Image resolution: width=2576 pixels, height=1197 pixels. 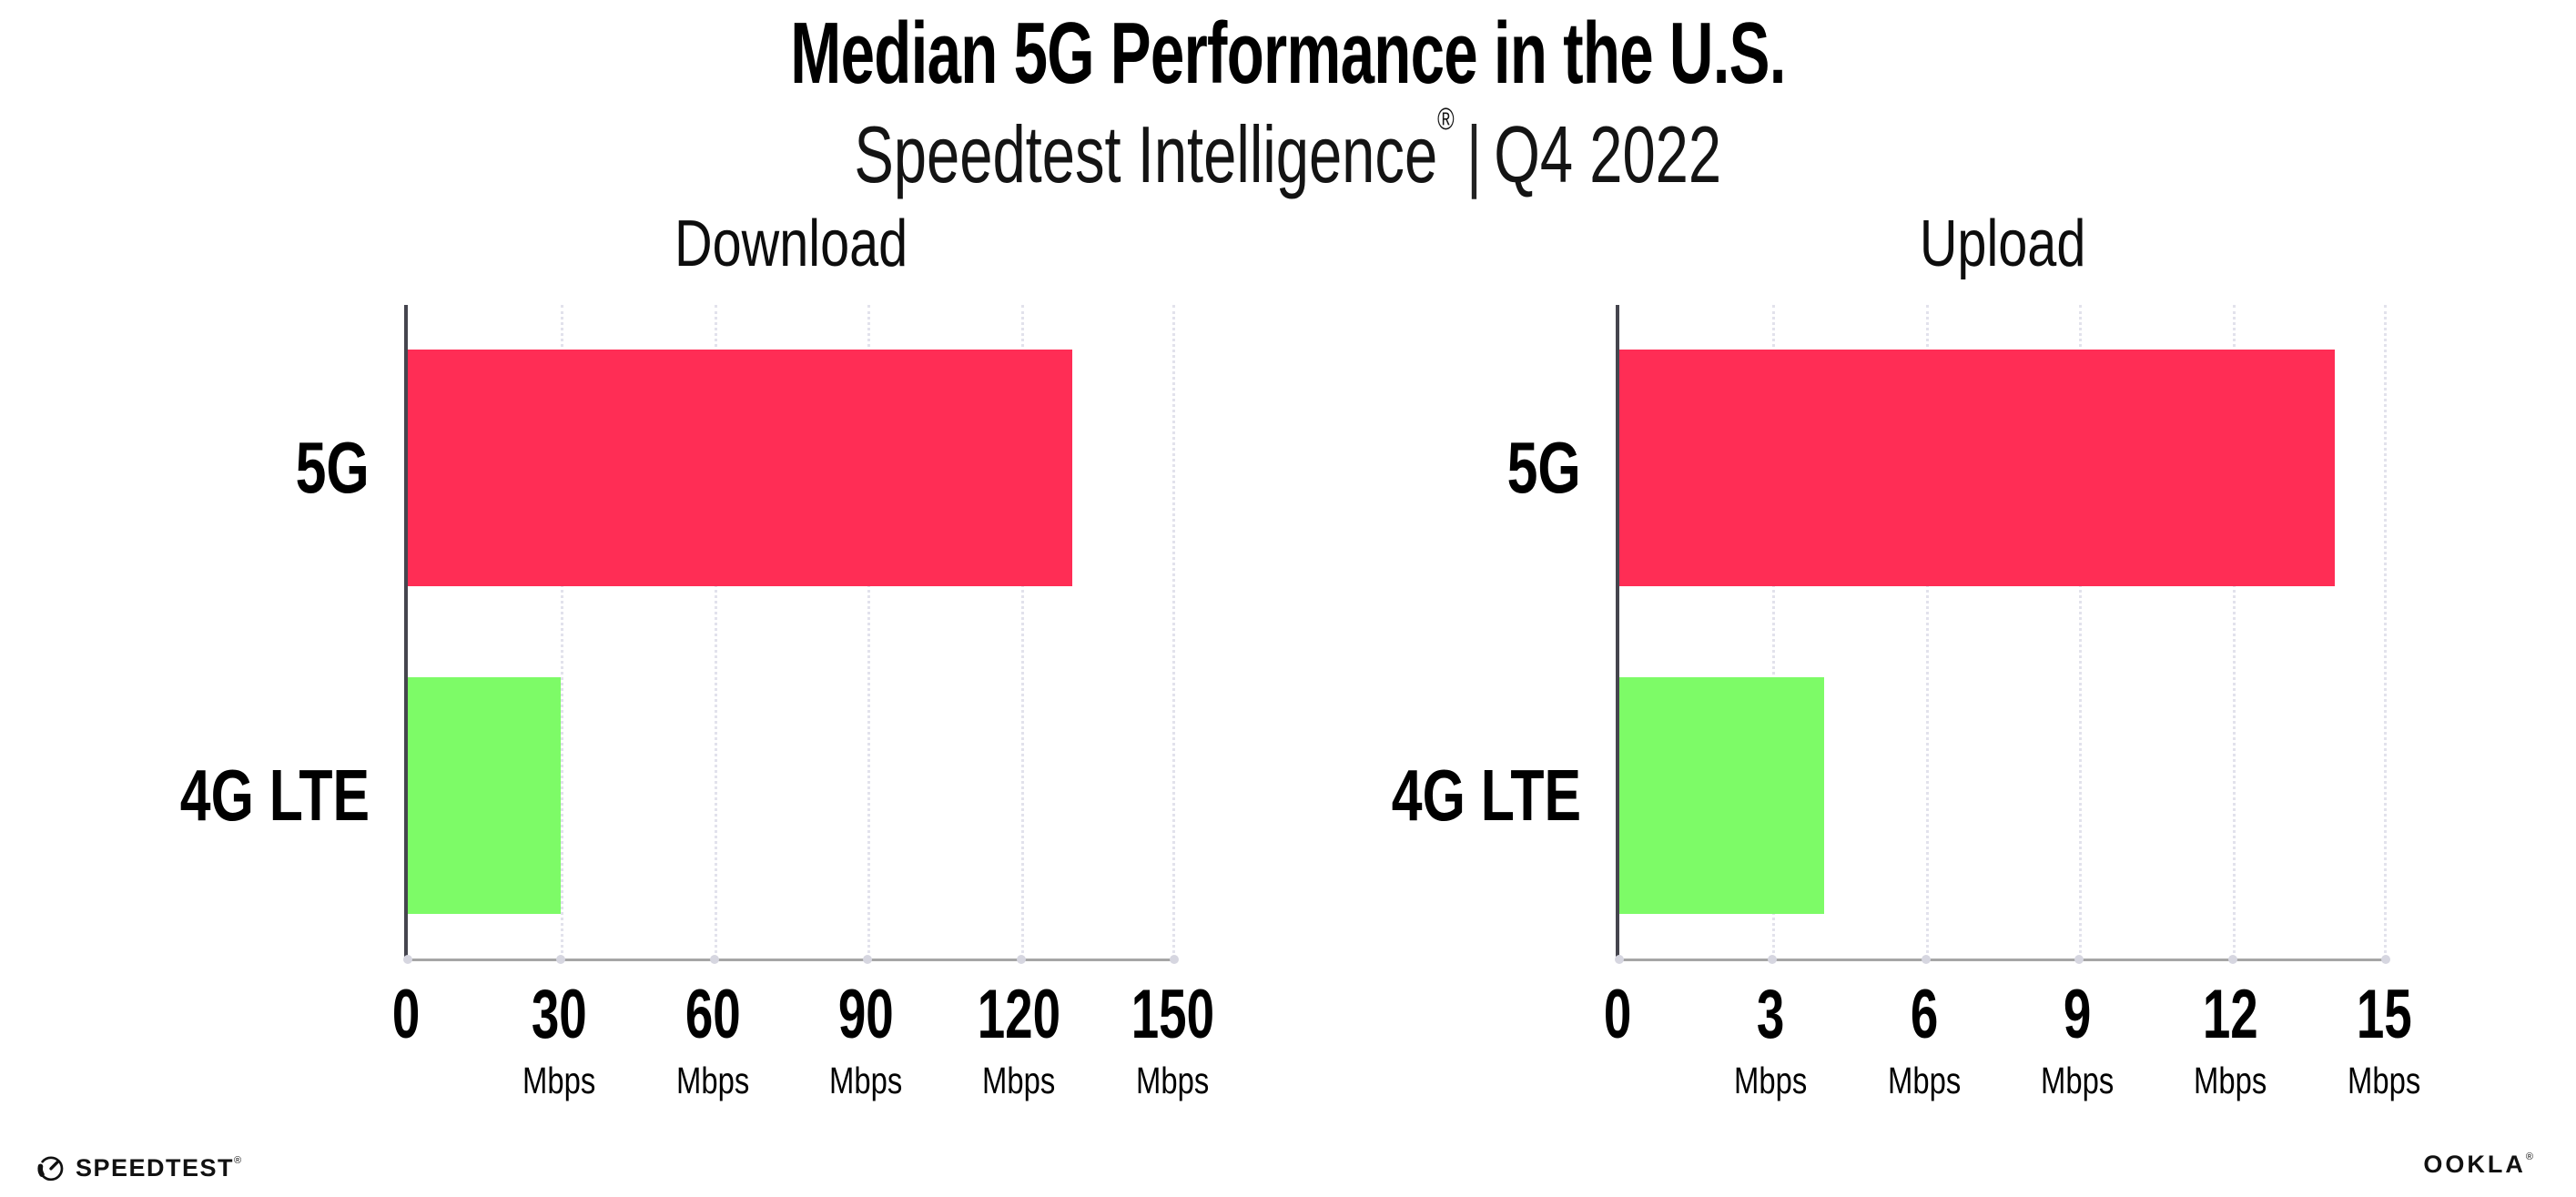 What do you see at coordinates (1770, 1040) in the screenshot?
I see `x-tick-label: 3 Mbps` at bounding box center [1770, 1040].